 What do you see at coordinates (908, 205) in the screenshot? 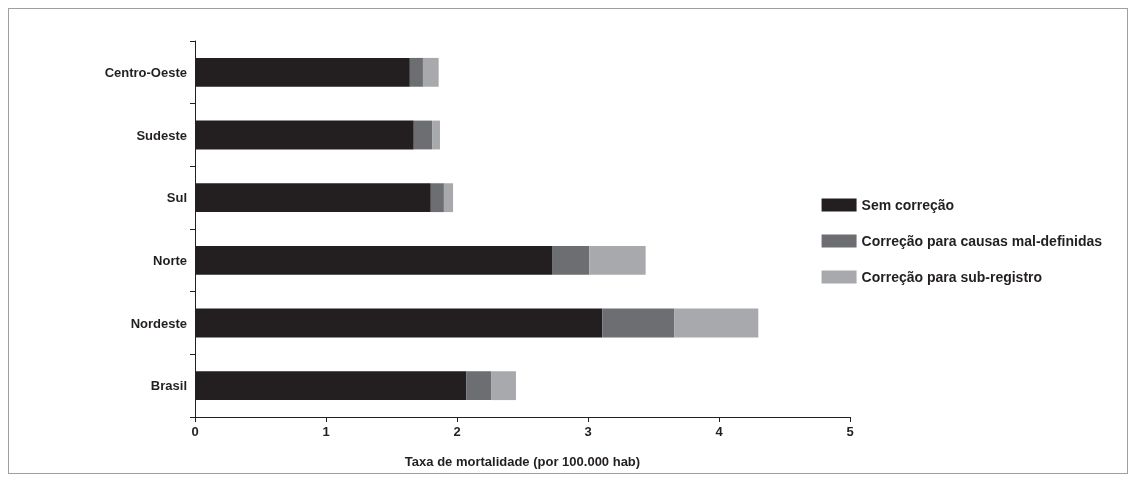
I see `legend-label: Sem correção` at bounding box center [908, 205].